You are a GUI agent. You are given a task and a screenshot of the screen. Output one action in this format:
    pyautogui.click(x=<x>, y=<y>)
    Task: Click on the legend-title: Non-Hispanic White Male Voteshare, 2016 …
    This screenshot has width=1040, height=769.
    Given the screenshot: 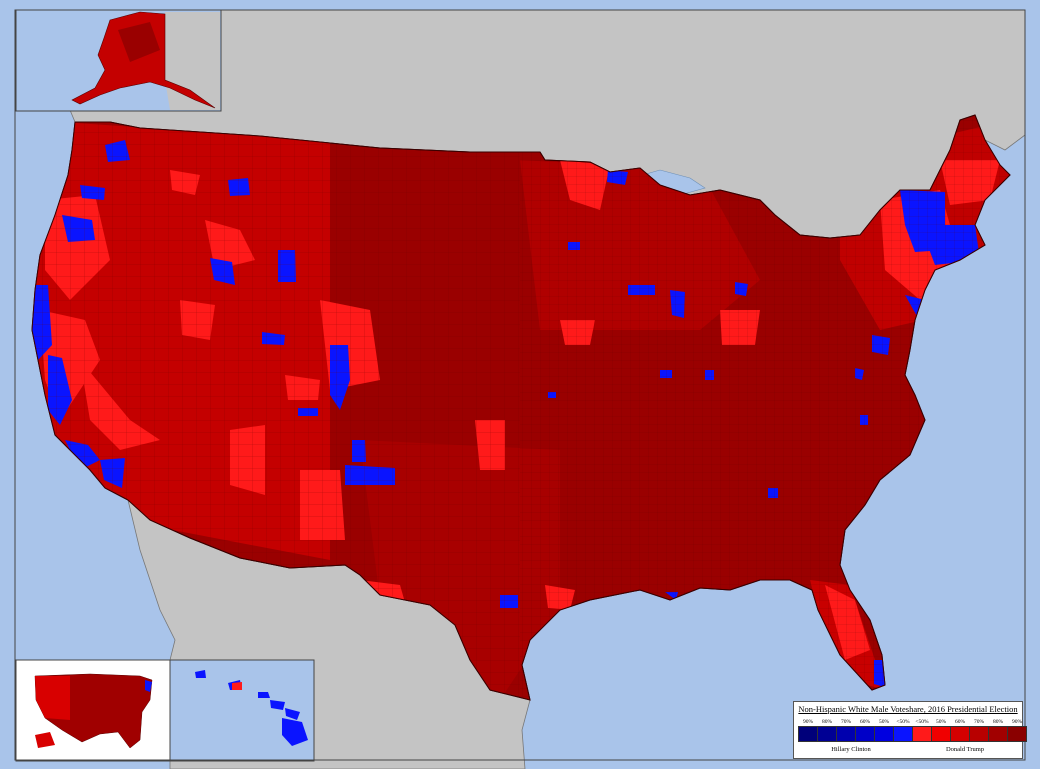 What is the action you would take?
    pyautogui.click(x=908, y=709)
    